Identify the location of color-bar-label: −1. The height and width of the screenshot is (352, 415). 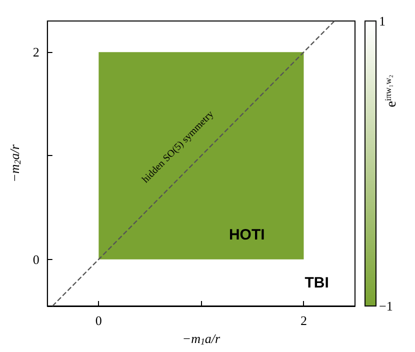
(386, 306).